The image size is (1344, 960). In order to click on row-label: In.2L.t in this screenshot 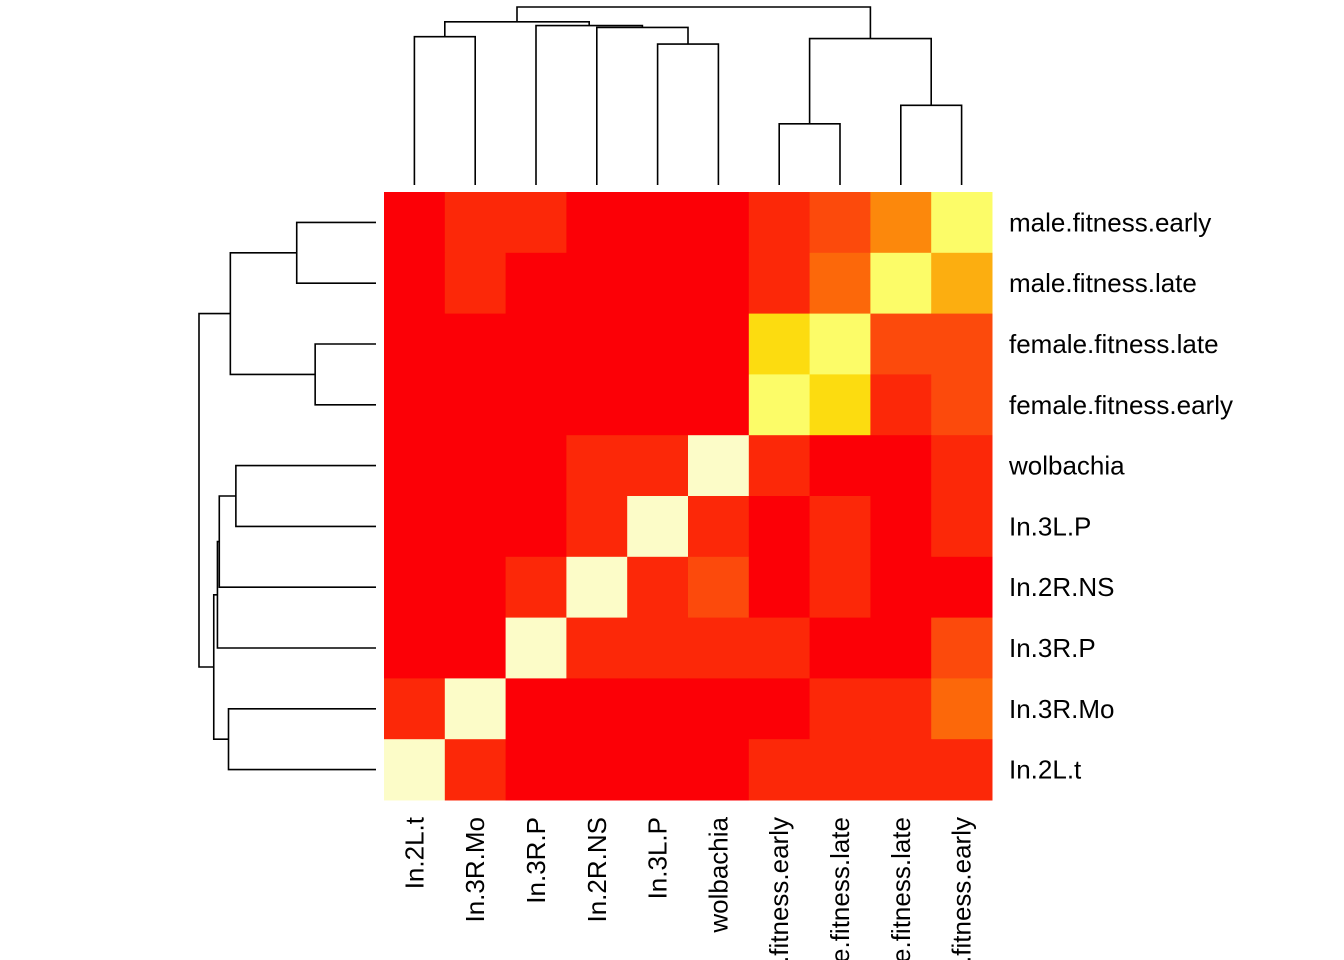, I will do `click(1045, 770)`.